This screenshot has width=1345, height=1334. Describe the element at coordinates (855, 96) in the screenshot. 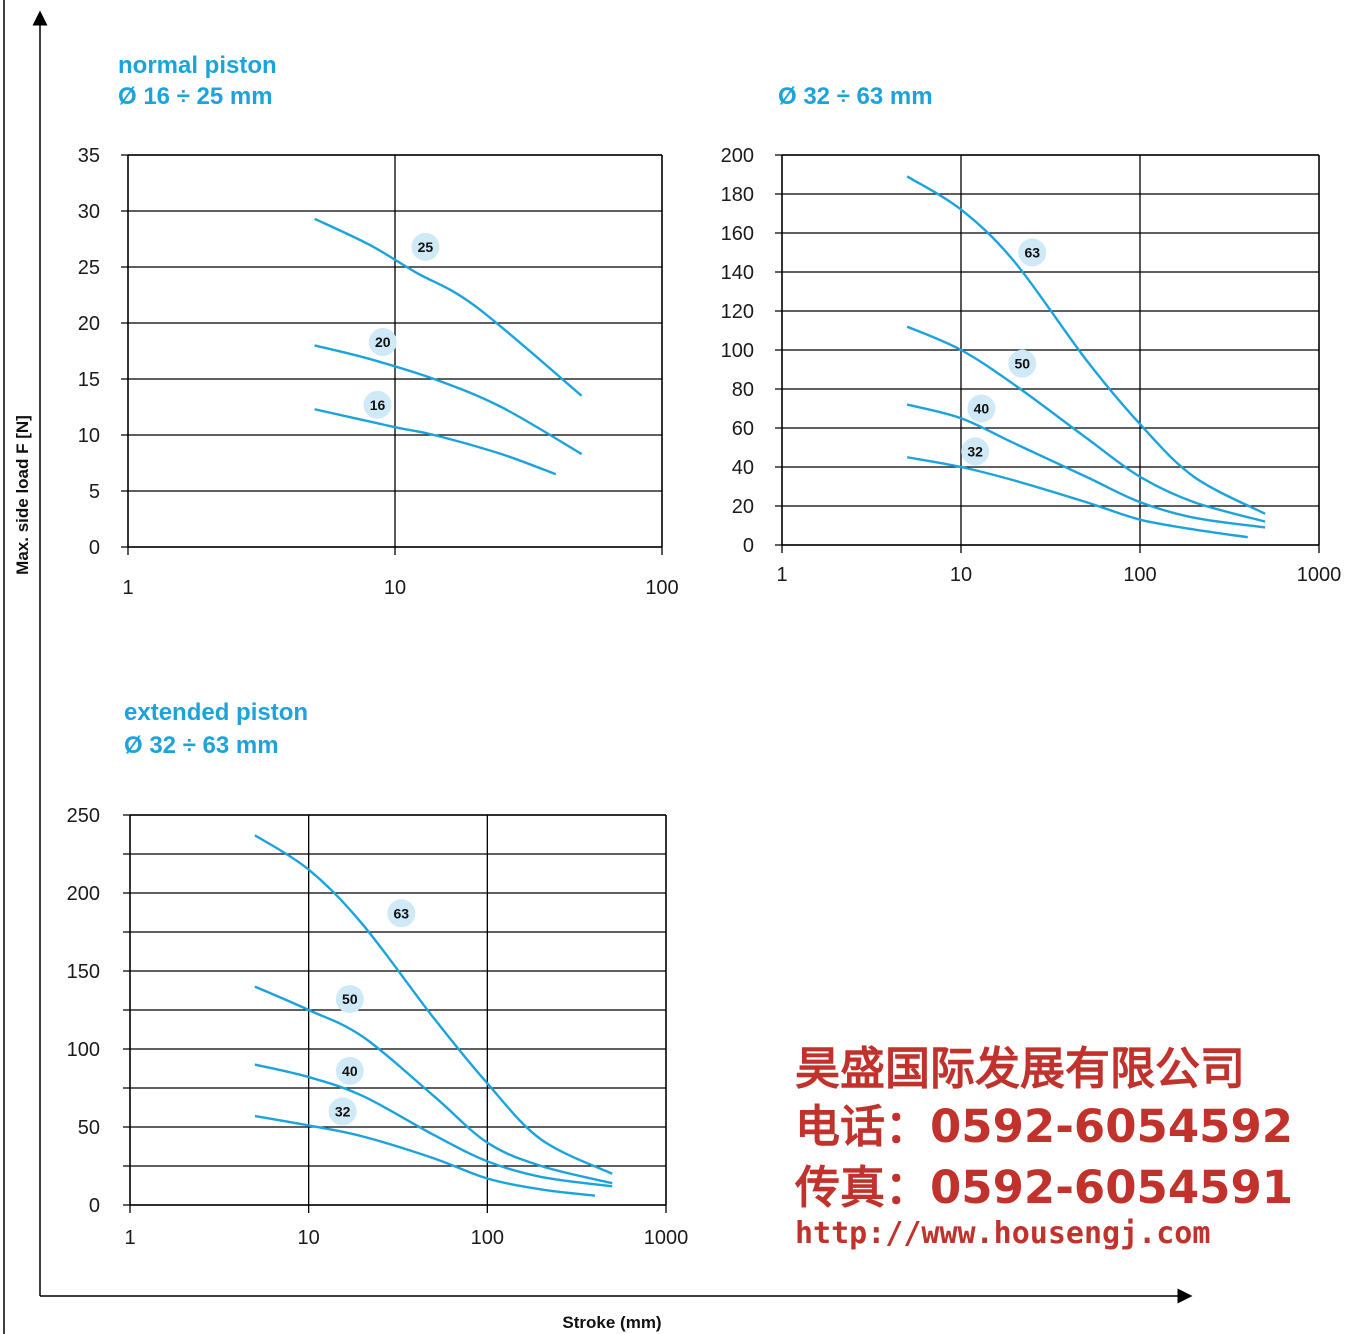

I see `chart2-subtitle: Ø 32 ÷ 63 mm` at that location.